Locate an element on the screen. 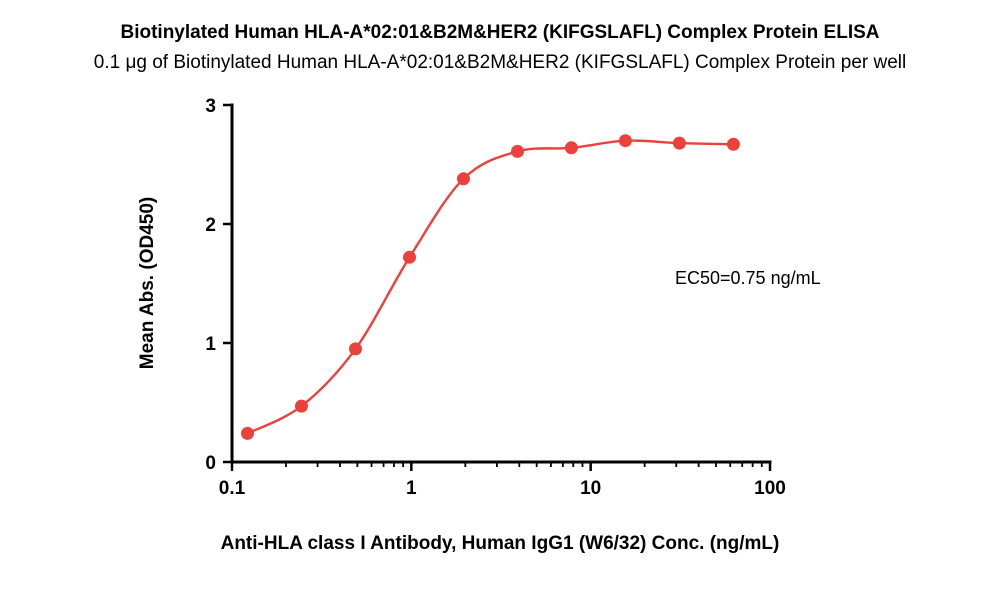 This screenshot has height=614, width=1000. x-tick-label: 0.1 is located at coordinates (232, 488).